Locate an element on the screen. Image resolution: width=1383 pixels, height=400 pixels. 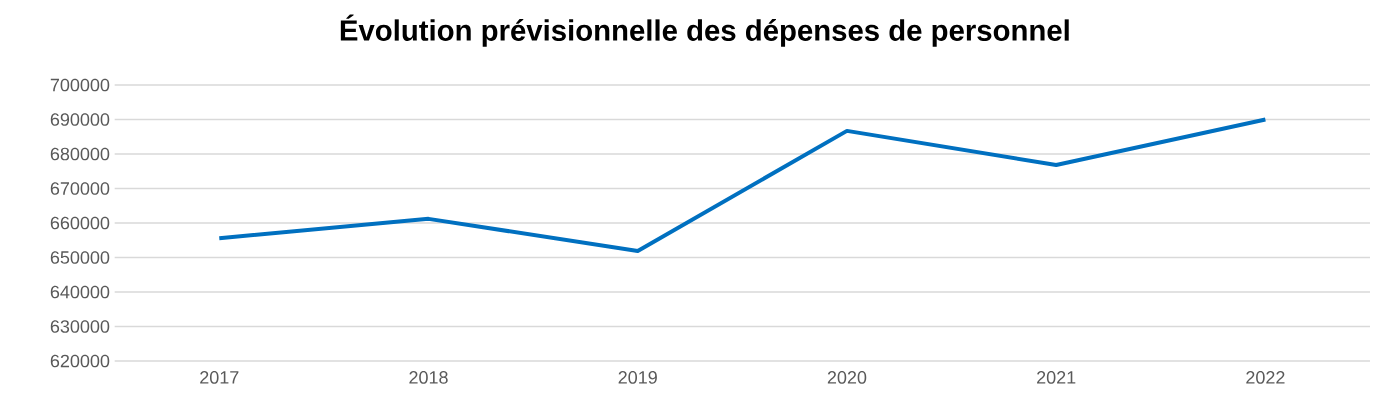
y-tick-label: 660000 is located at coordinates (80, 223).